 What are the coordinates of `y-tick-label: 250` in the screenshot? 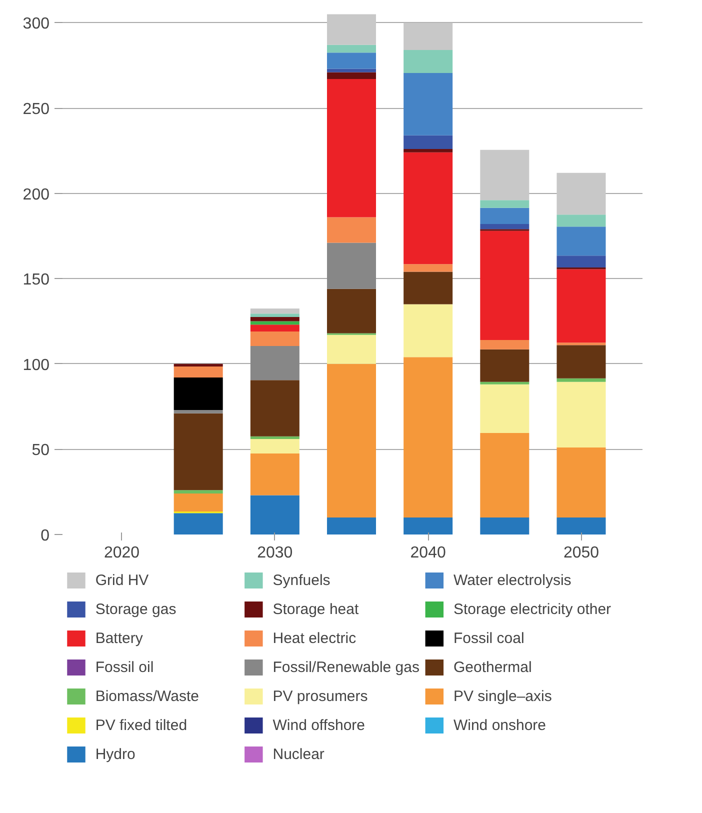 It's located at (36, 109).